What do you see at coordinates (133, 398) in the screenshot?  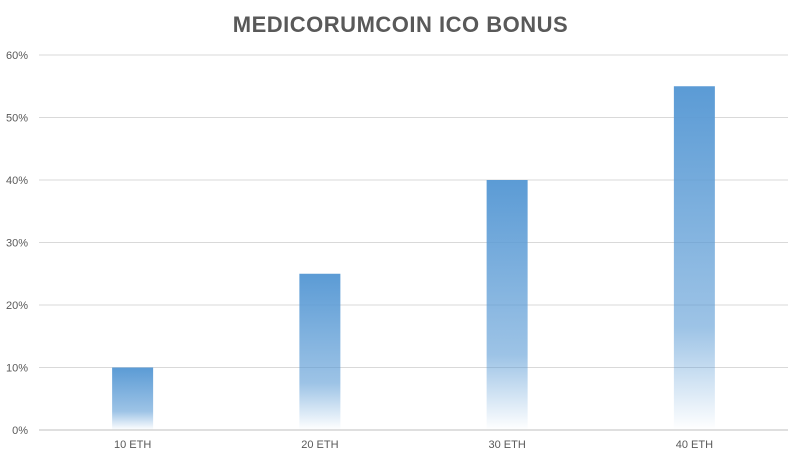 I see `bar-10-eth` at bounding box center [133, 398].